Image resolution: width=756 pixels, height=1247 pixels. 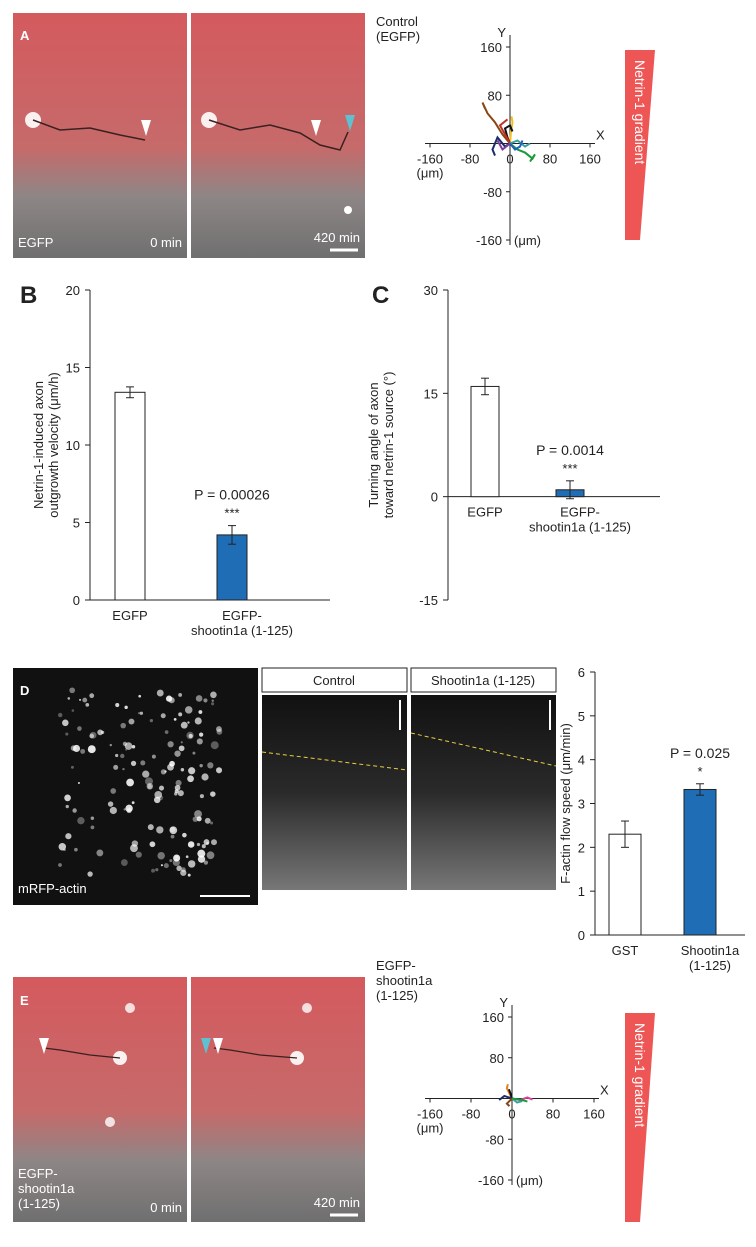 I want to click on gradient-label: Netrin-1 gradient, so click(x=640, y=1075).